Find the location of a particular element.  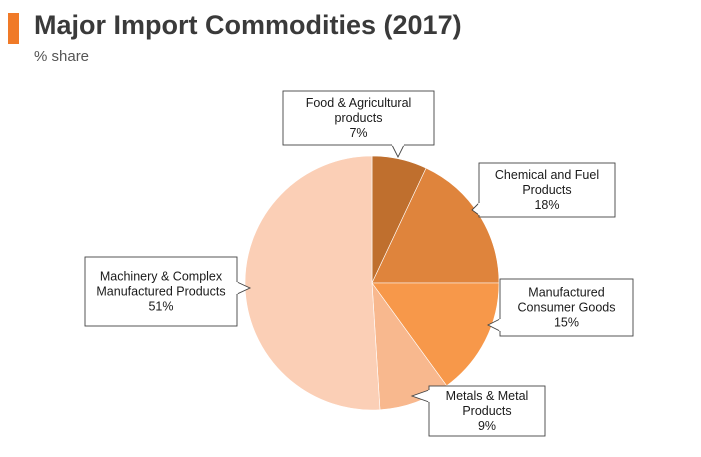

callout-label-1-line-1: Products is located at coordinates (546, 190).